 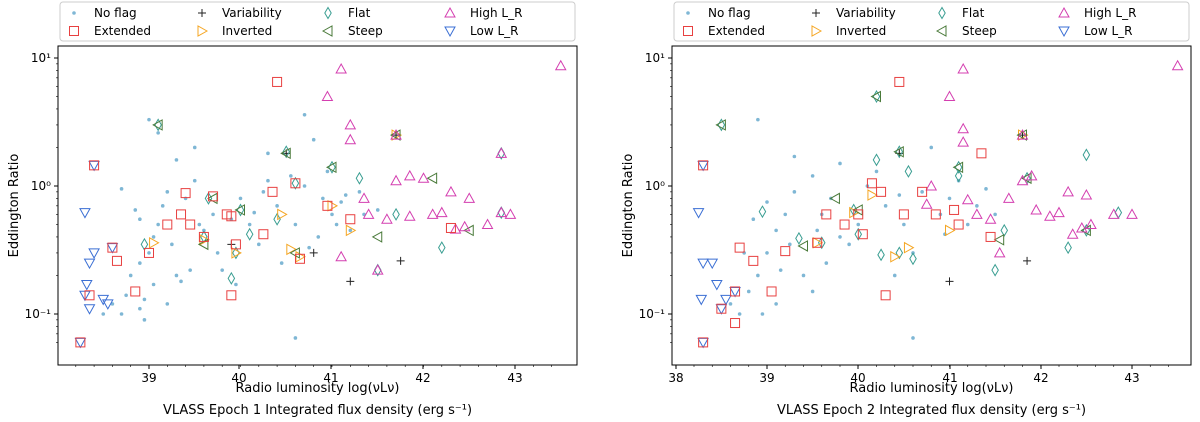 I want to click on legend-label: Steep, so click(x=365, y=31).